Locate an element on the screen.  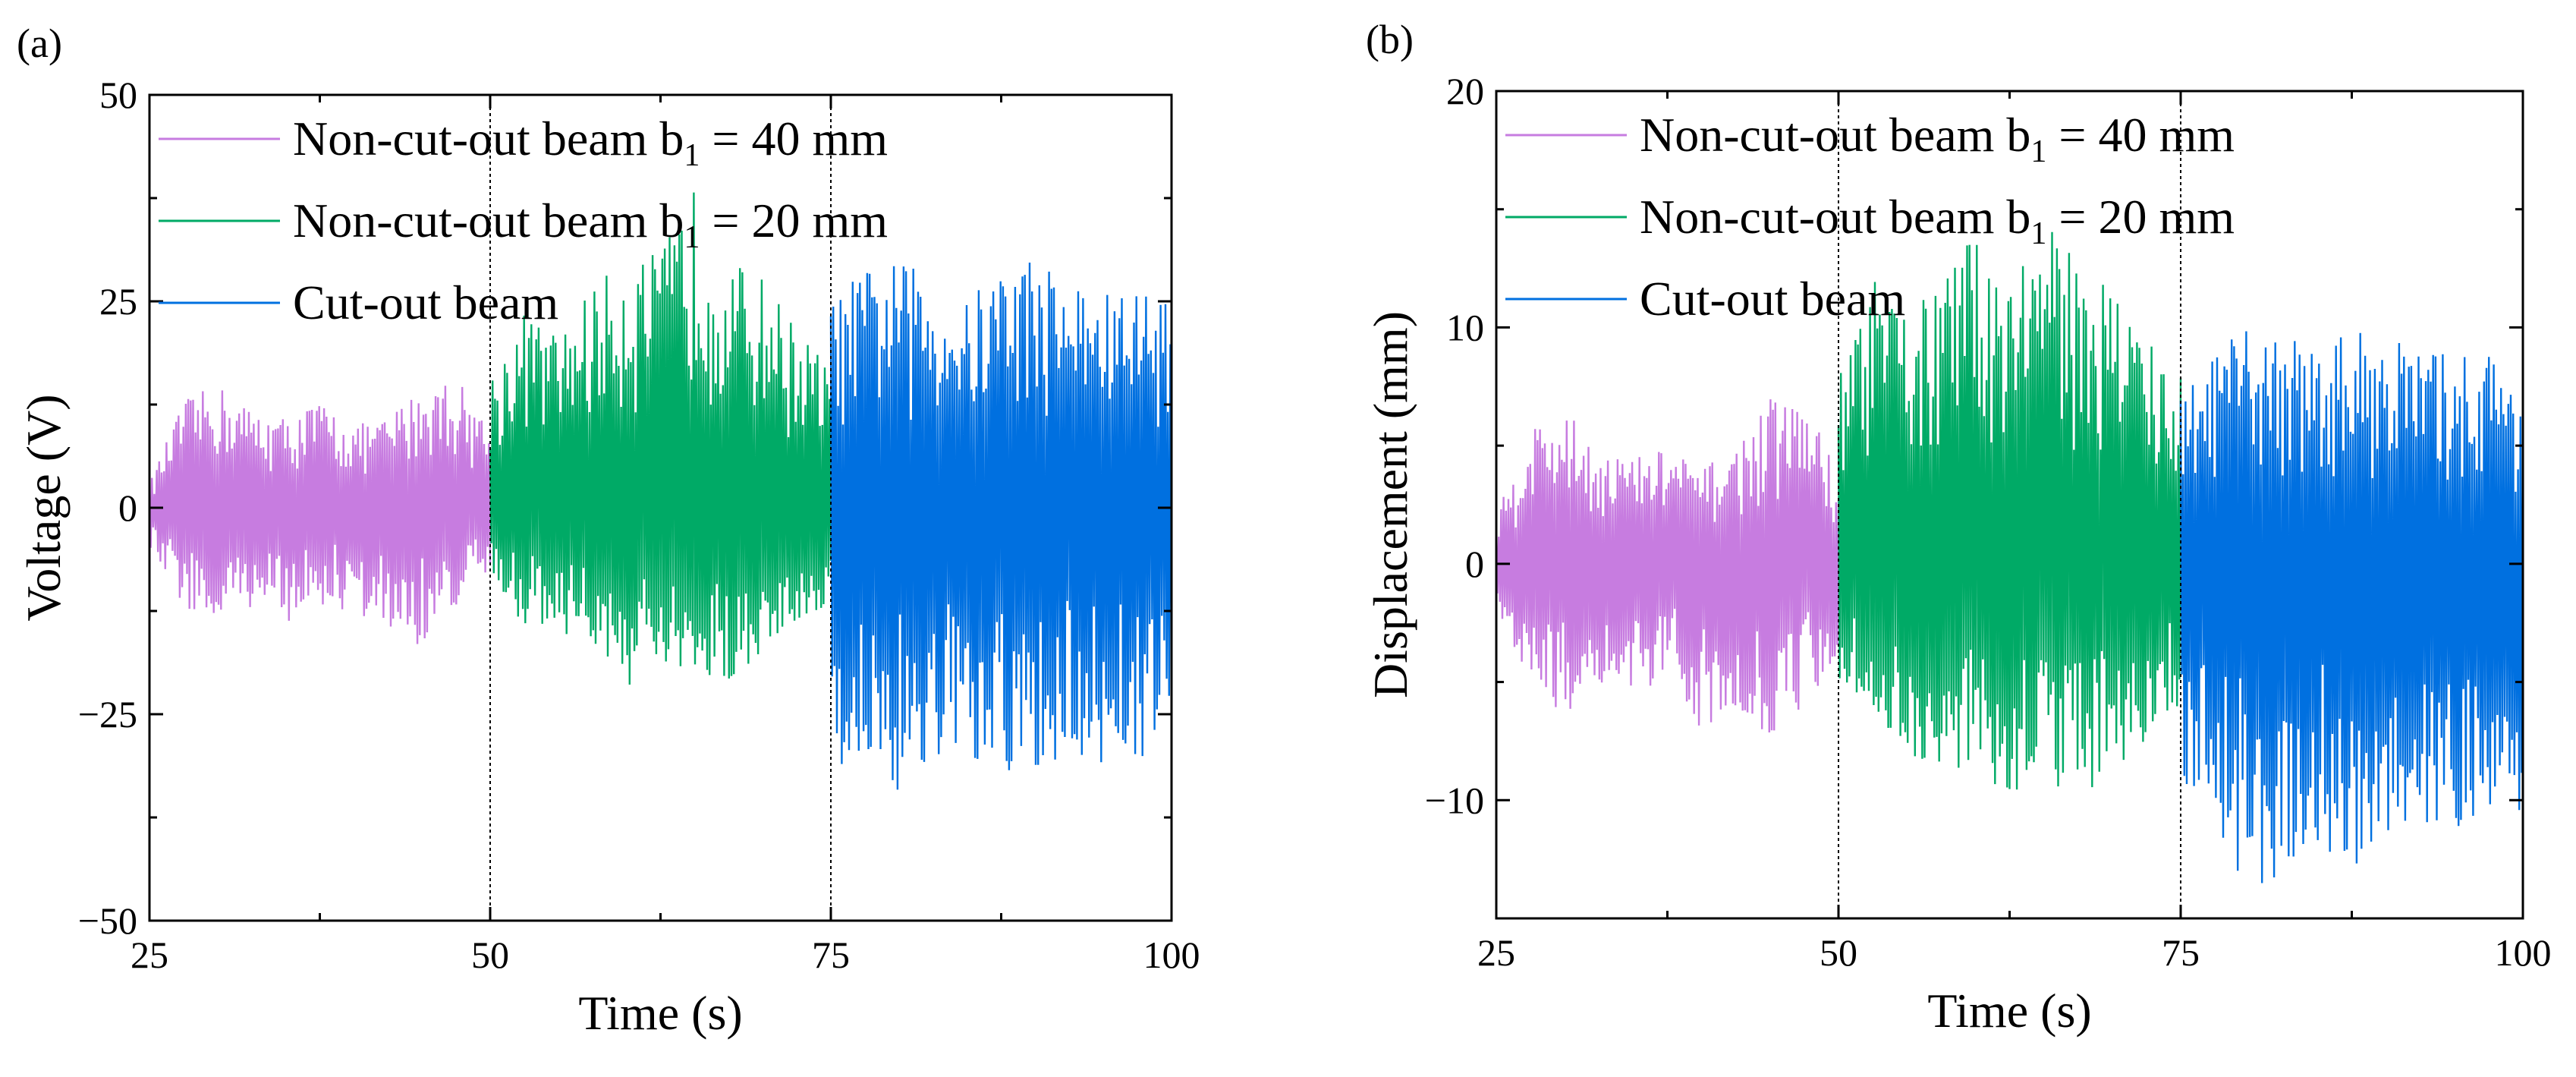
y-axis-label: Displacement (mm) is located at coordinates (1390, 505).